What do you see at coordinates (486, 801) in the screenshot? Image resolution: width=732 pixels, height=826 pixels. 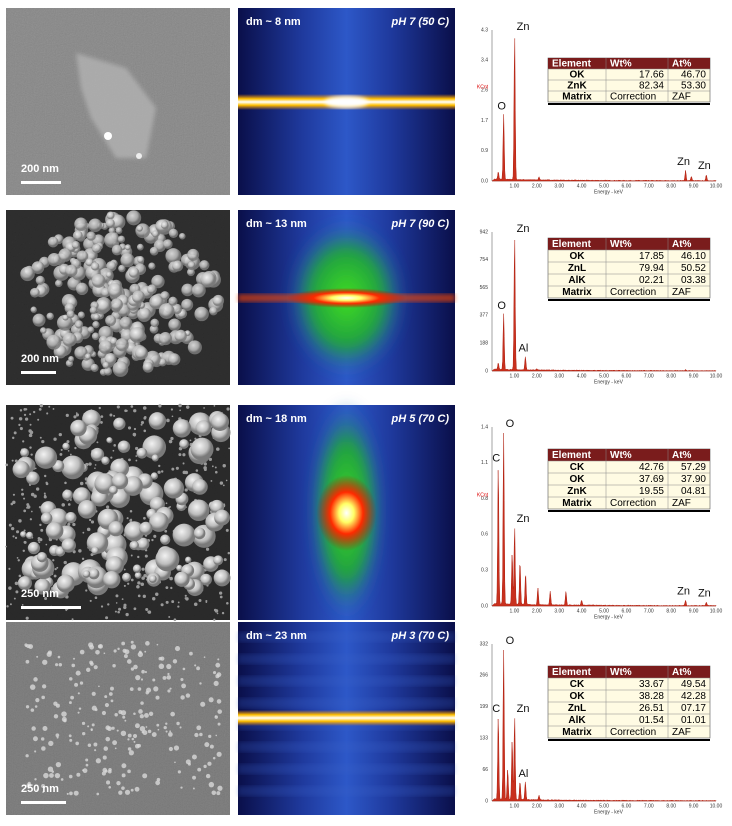 I see `y-tick-label: 0` at bounding box center [486, 801].